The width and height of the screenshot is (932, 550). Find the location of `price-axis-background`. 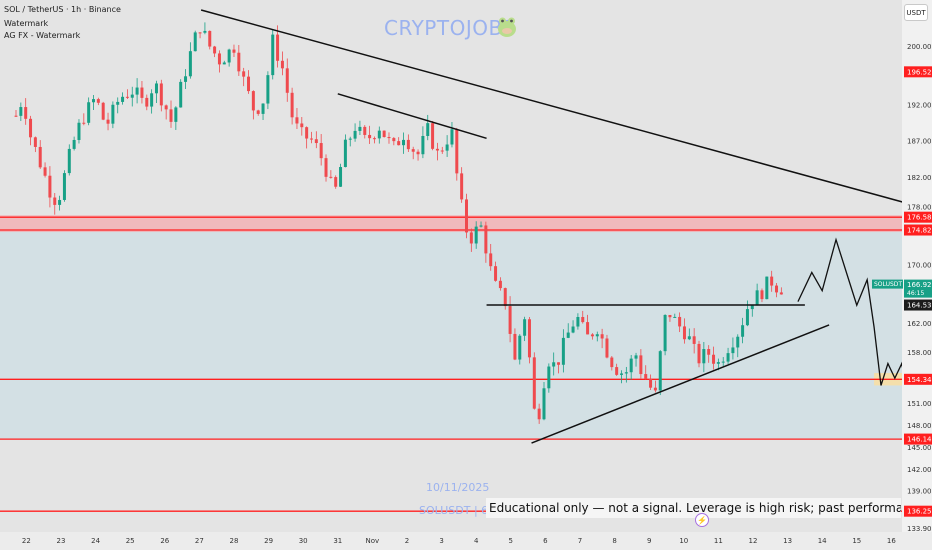

price-axis-background is located at coordinates (917, 275).